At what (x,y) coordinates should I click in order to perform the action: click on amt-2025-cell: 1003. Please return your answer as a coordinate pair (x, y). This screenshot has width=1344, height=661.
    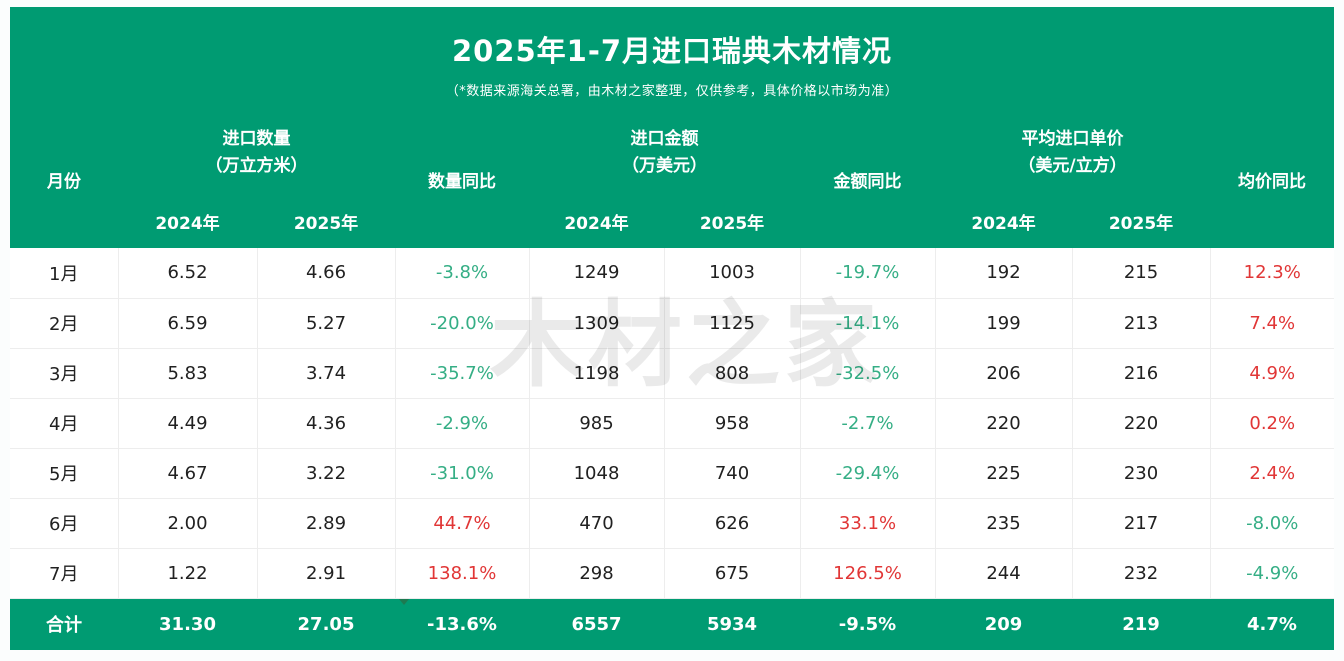
    Looking at the image, I should click on (732, 273).